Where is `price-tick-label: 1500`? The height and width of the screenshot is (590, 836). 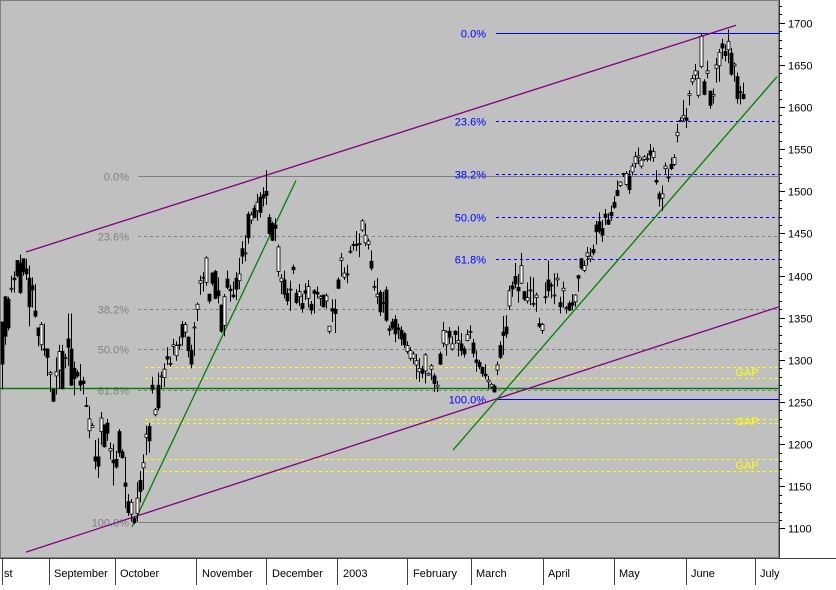 price-tick-label: 1500 is located at coordinates (800, 193).